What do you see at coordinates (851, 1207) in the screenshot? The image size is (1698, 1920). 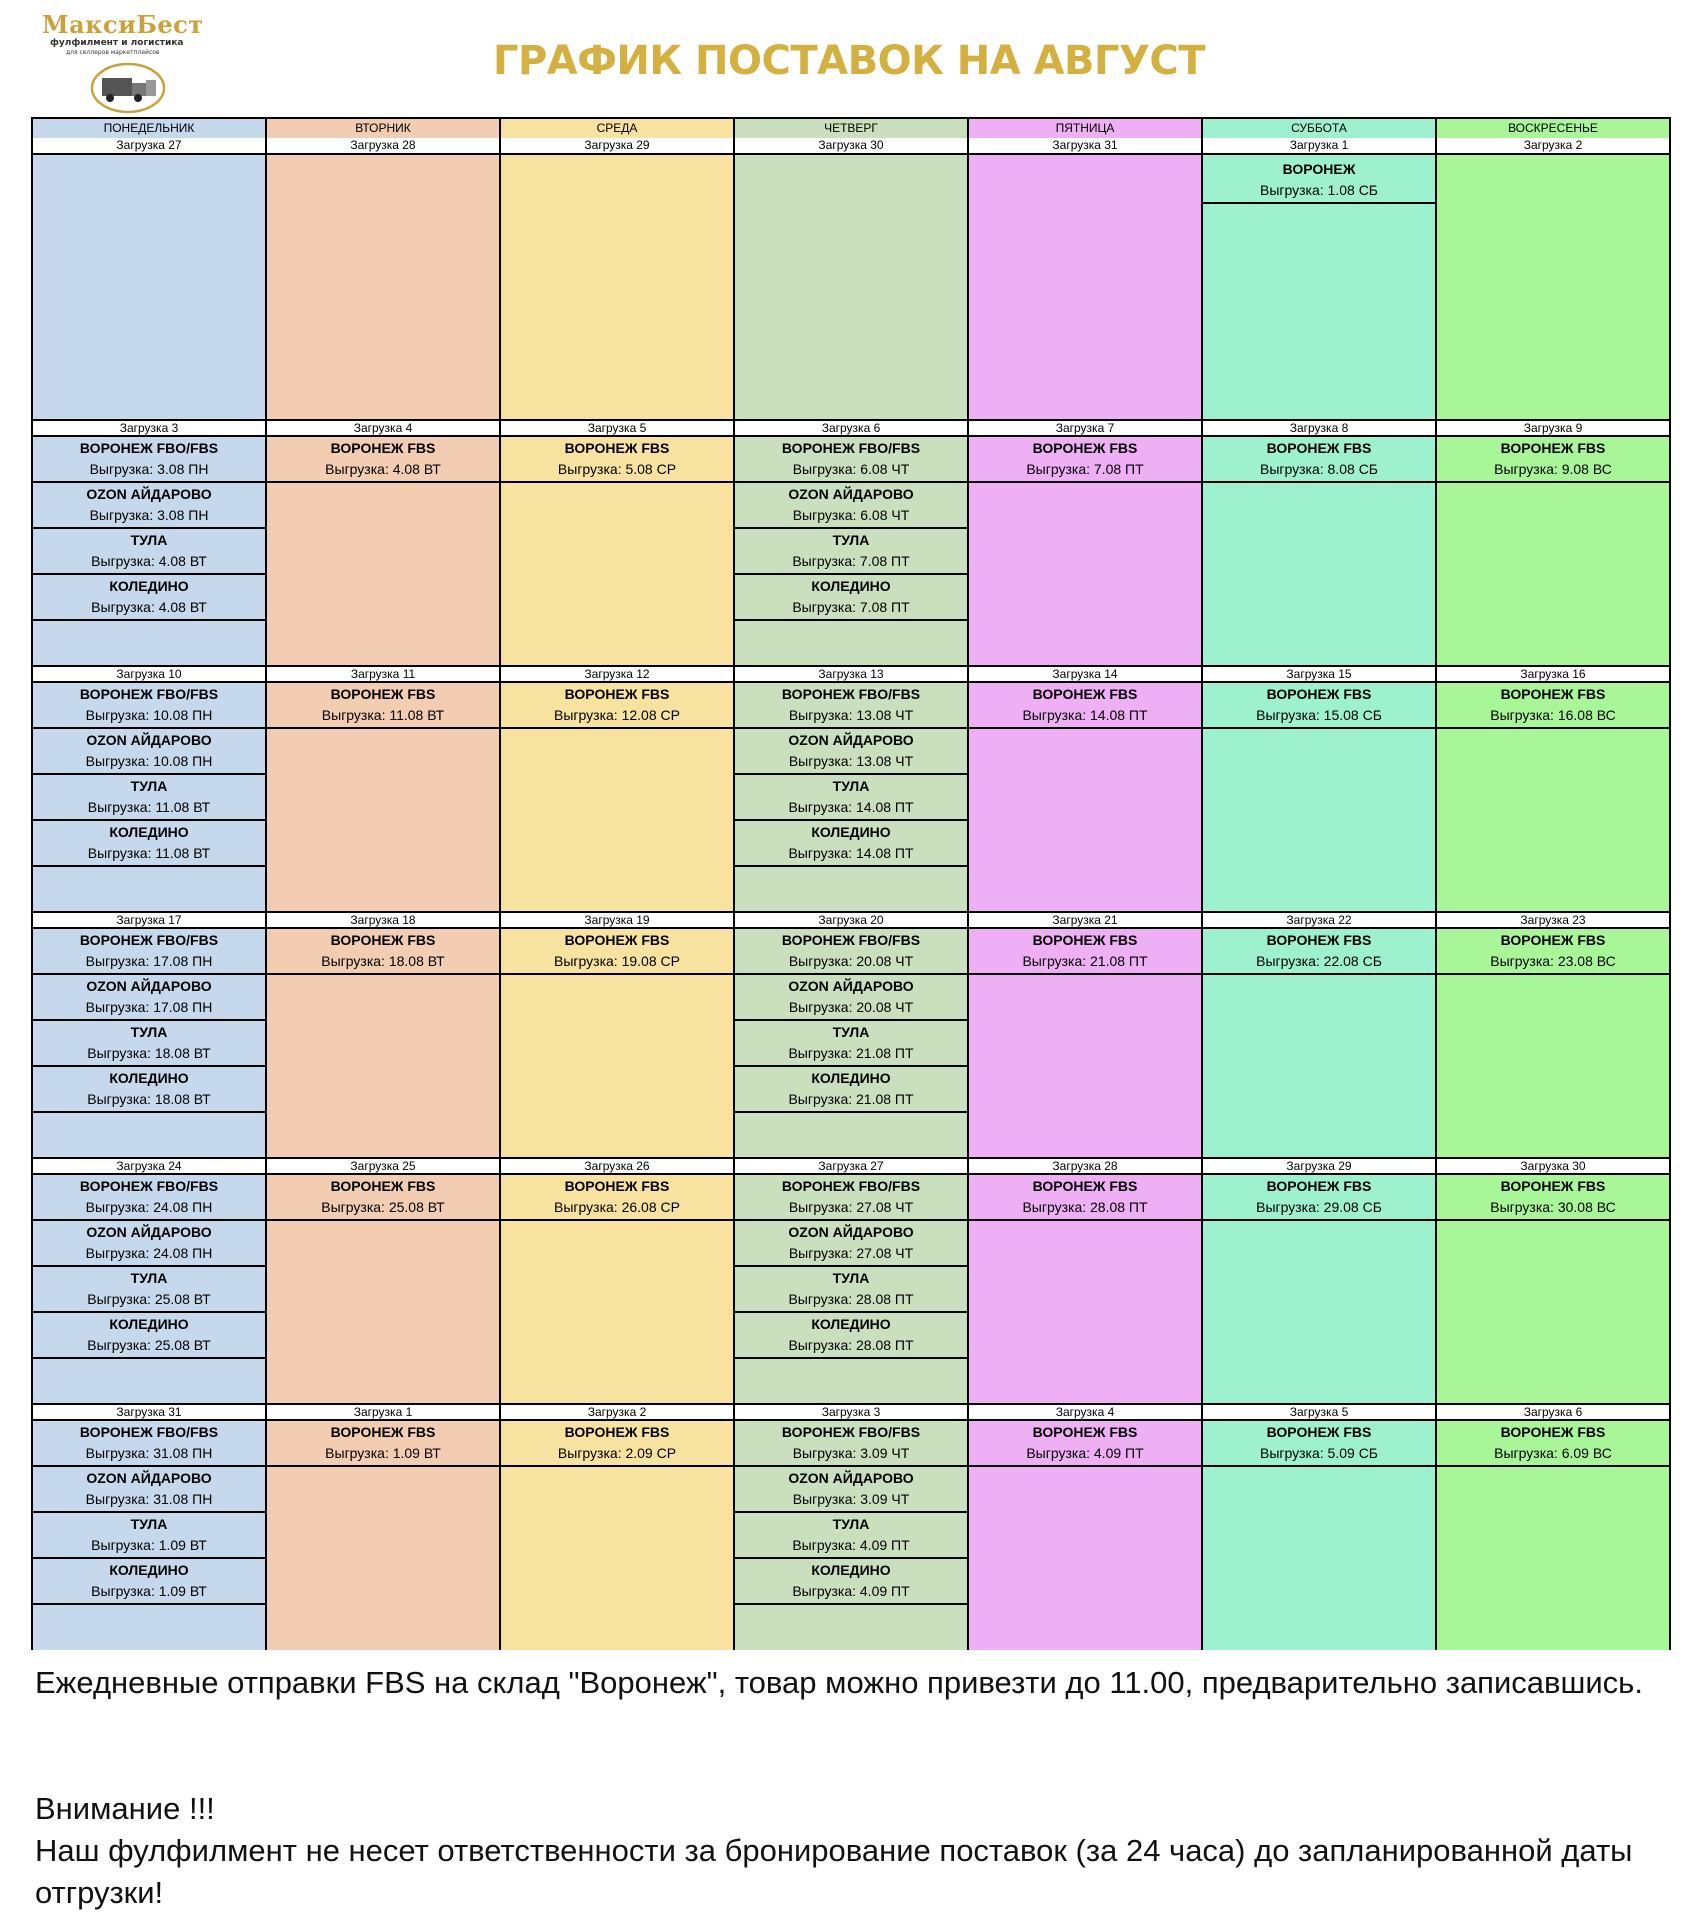 I see `unload-date: Выгрузка: 27.08 ЧТ` at bounding box center [851, 1207].